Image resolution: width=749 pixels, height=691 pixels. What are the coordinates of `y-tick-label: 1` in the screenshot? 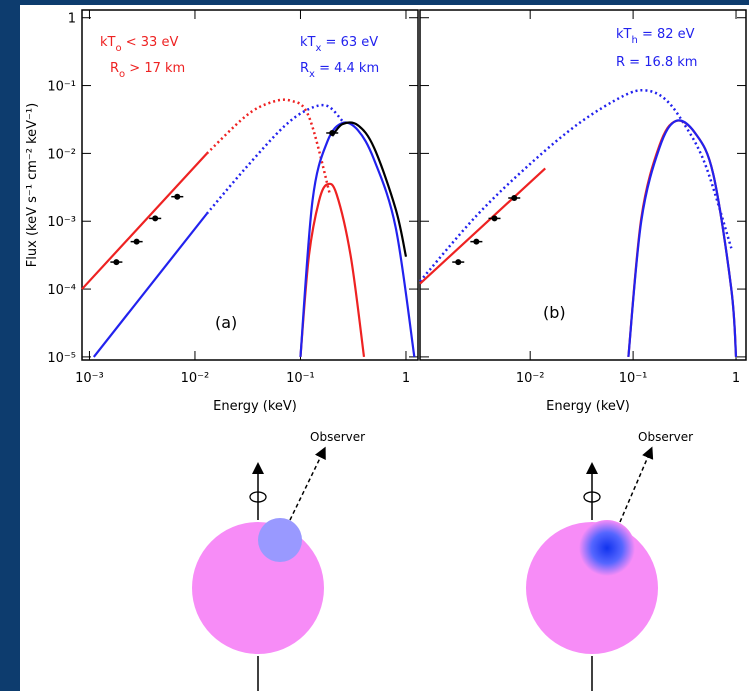 It's located at (72, 19).